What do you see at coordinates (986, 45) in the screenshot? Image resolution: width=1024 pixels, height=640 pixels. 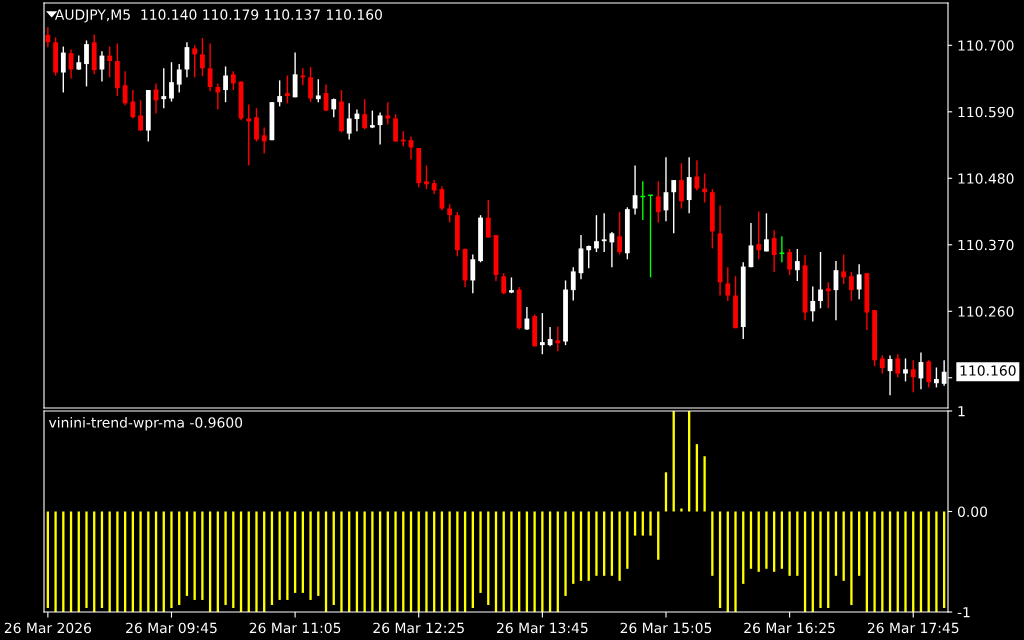 I see `y-tick-label: 110.700` at bounding box center [986, 45].